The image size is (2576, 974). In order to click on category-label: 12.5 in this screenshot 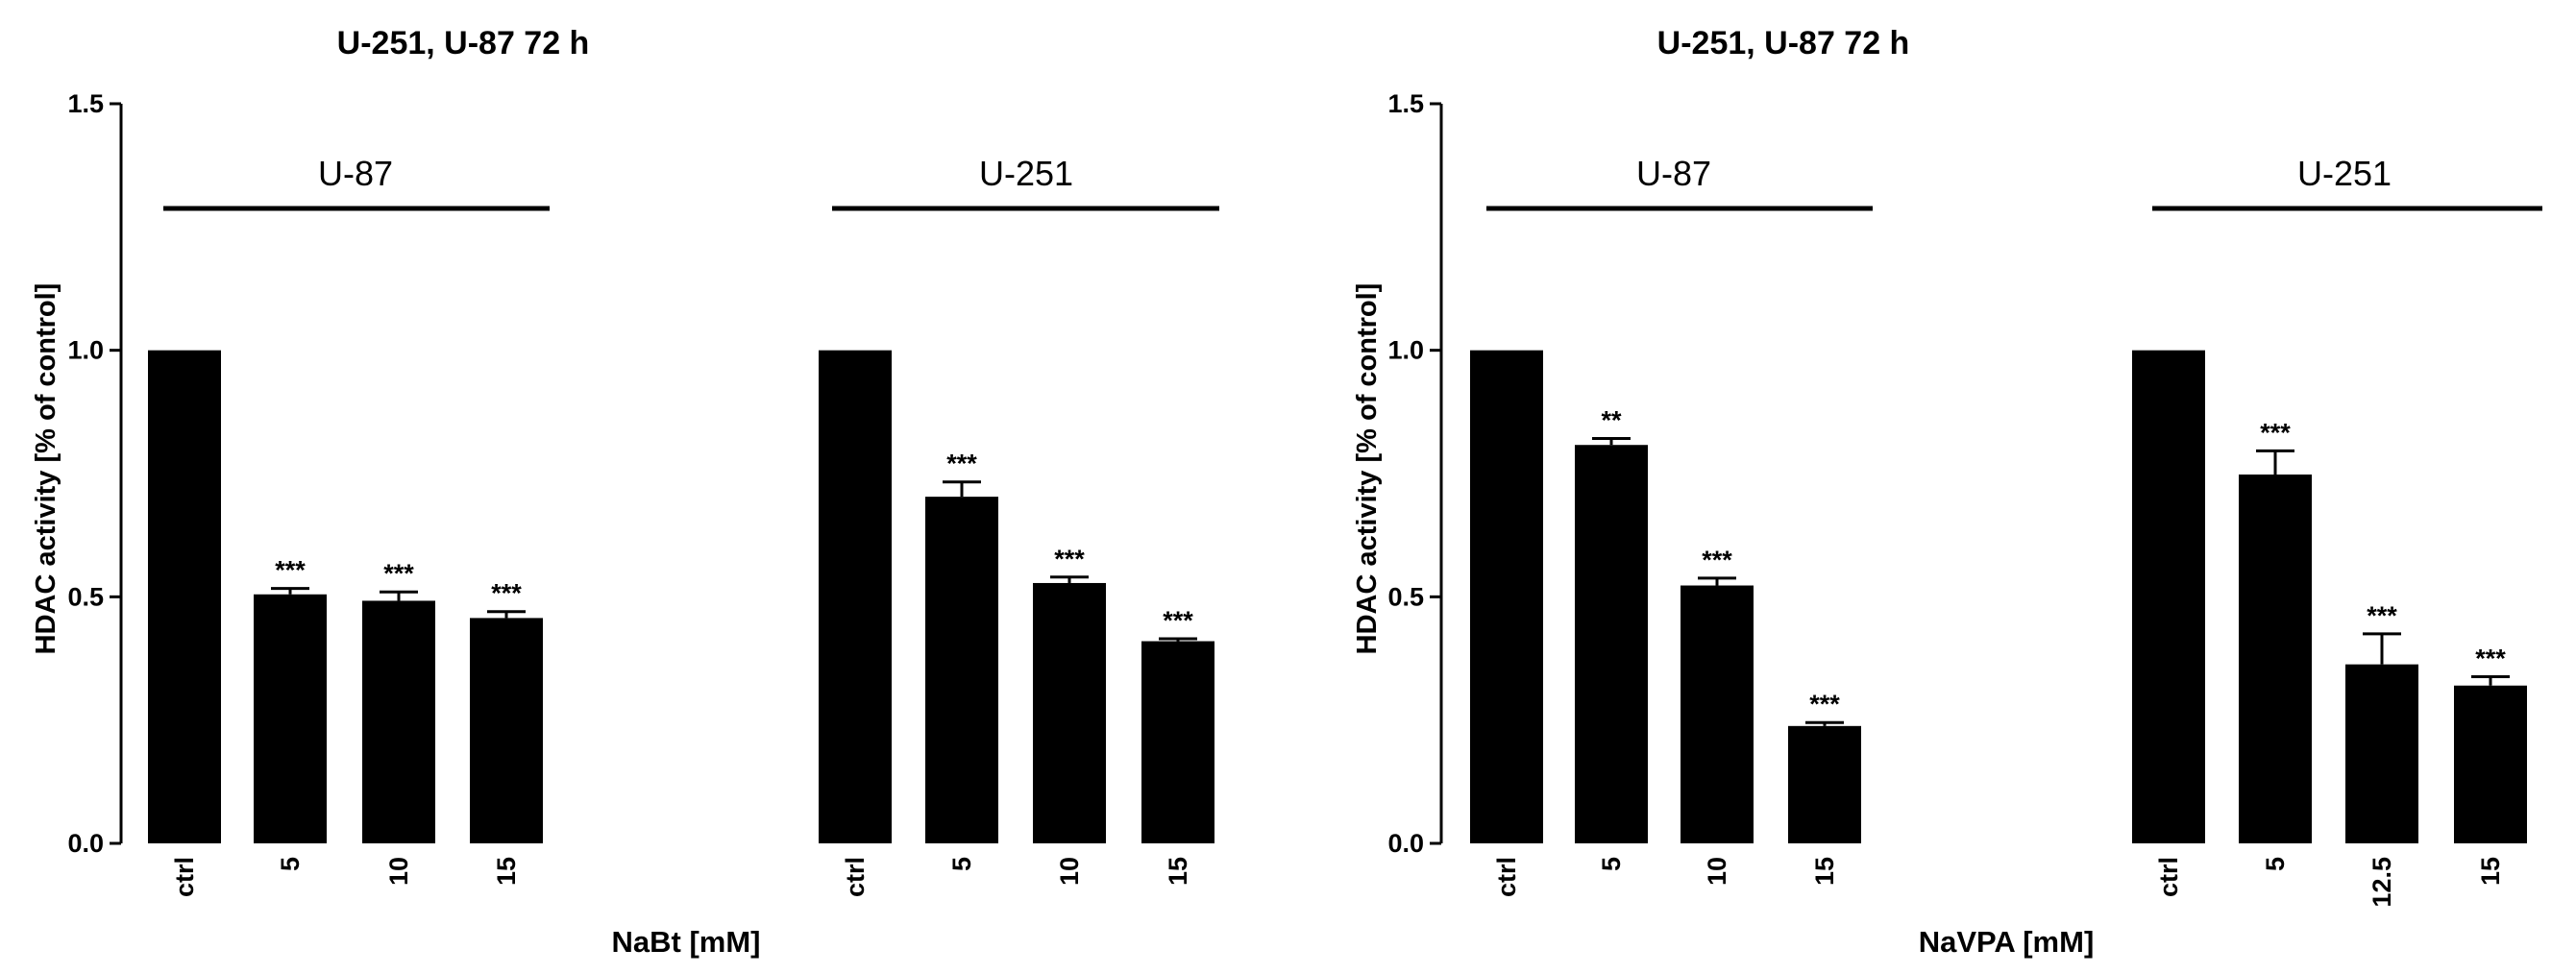, I will do `click(2381, 882)`.